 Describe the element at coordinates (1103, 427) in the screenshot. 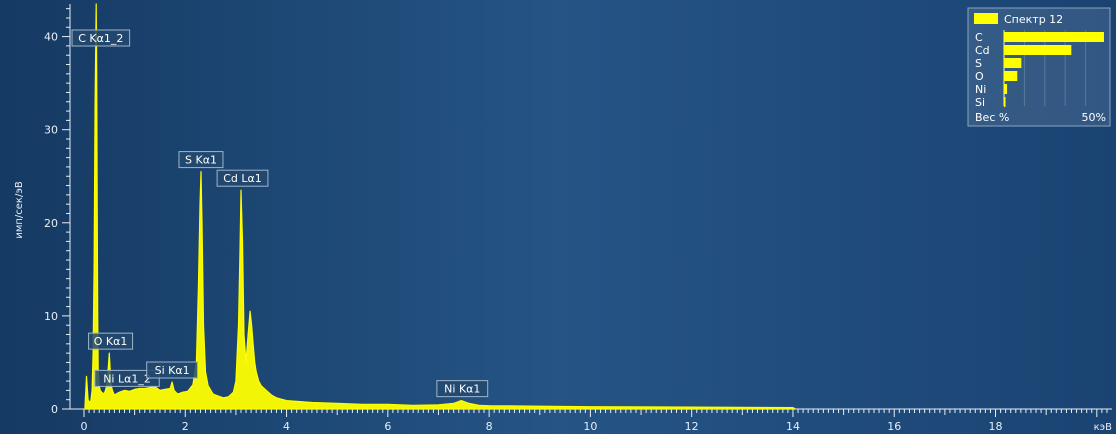

I see `x-axis-title: кэВ` at that location.